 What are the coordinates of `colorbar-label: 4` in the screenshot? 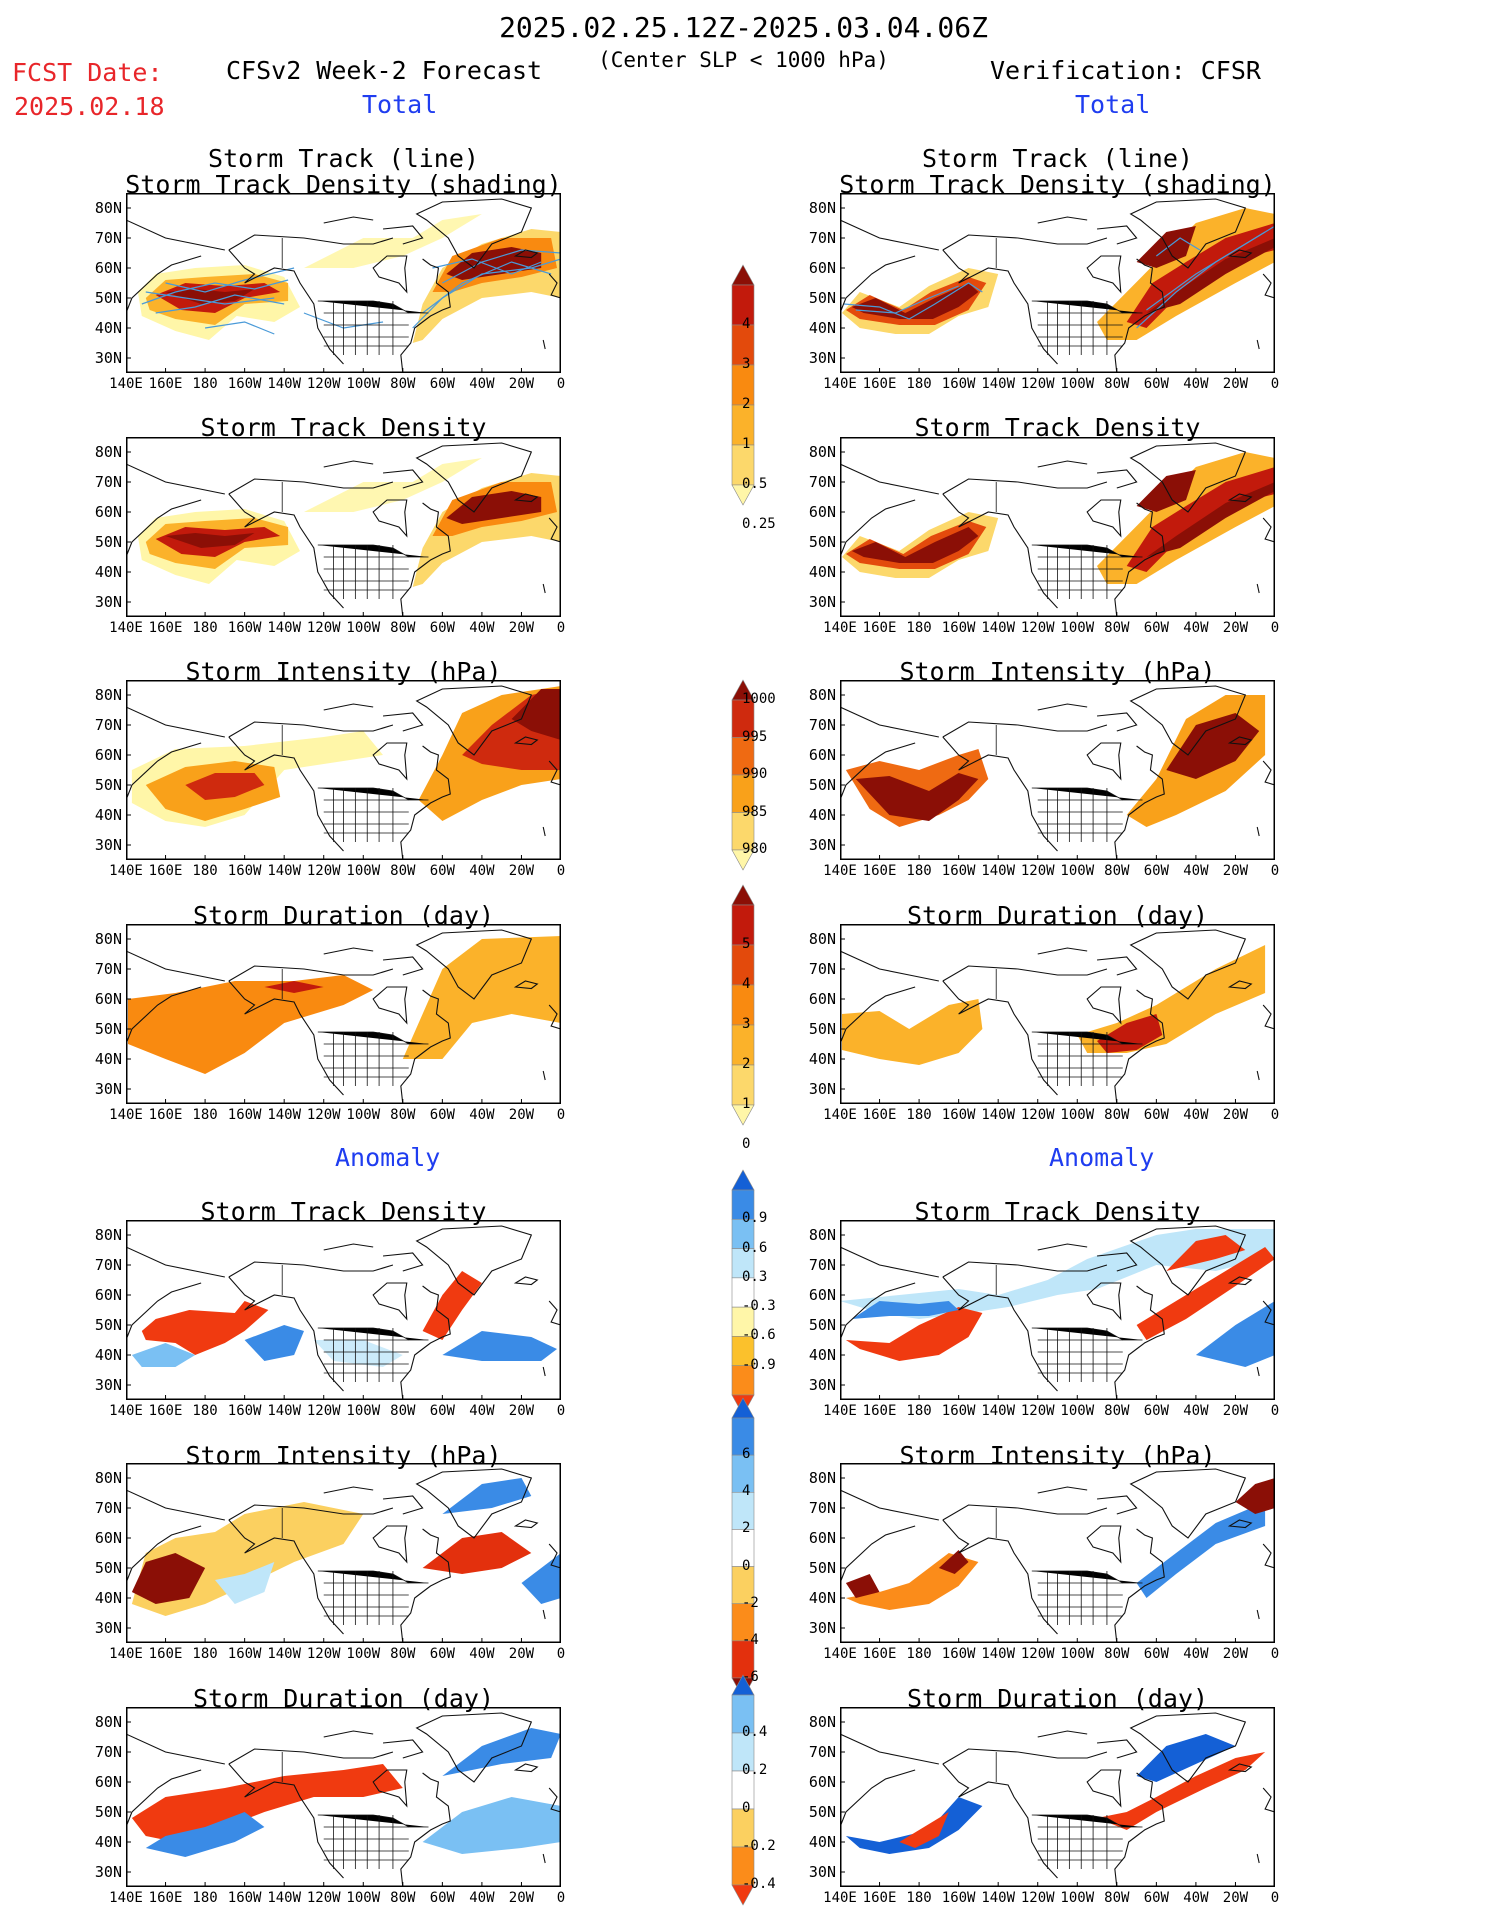 It's located at (746, 324).